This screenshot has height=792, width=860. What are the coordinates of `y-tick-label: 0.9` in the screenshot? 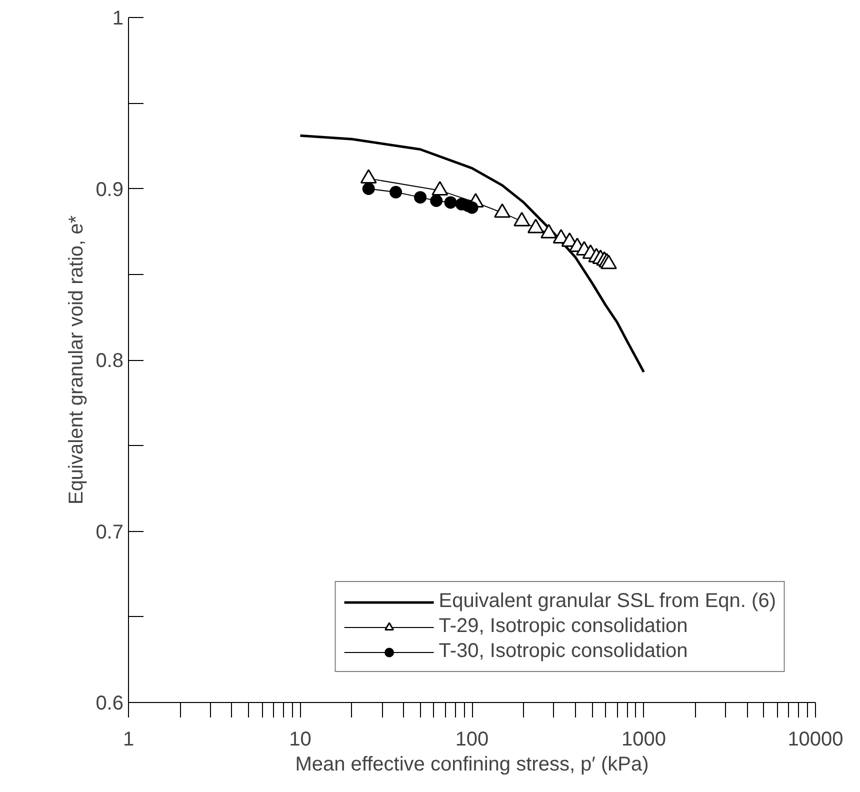 It's located at (110, 189).